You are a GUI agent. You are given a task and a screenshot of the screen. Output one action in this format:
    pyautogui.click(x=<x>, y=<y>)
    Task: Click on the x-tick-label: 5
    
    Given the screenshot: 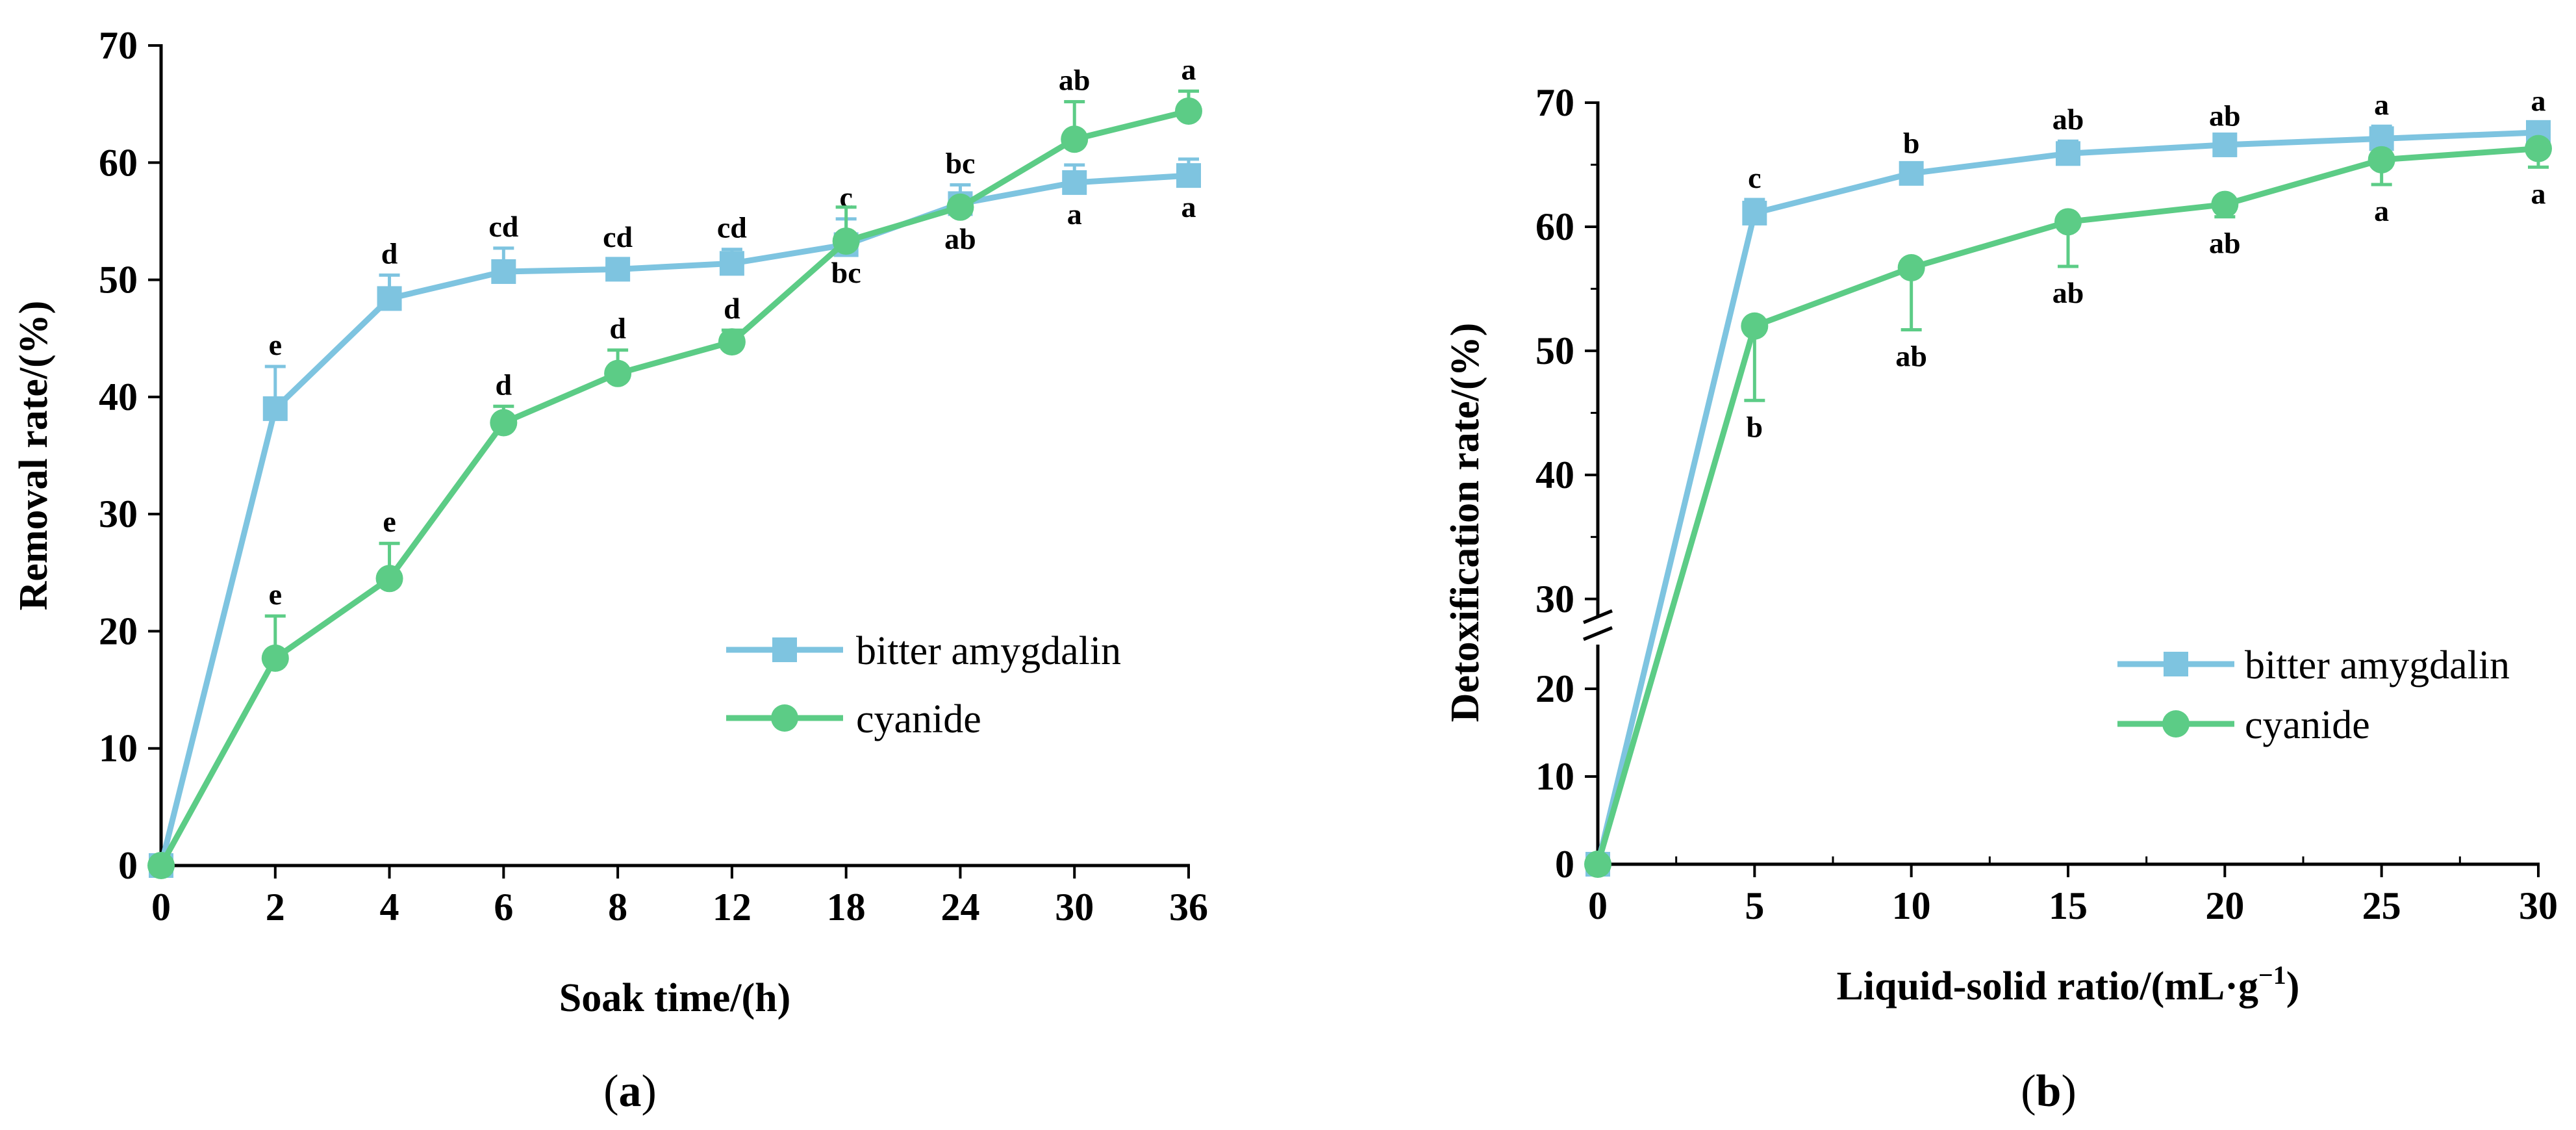 What is the action you would take?
    pyautogui.click(x=1755, y=905)
    